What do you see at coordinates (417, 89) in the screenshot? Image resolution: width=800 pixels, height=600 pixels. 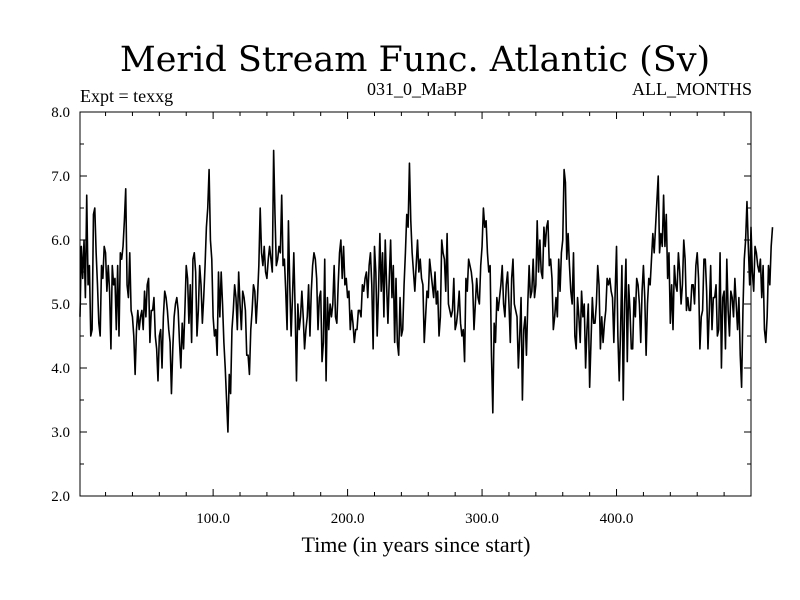 I see `period-label: 031_0_MaBP` at bounding box center [417, 89].